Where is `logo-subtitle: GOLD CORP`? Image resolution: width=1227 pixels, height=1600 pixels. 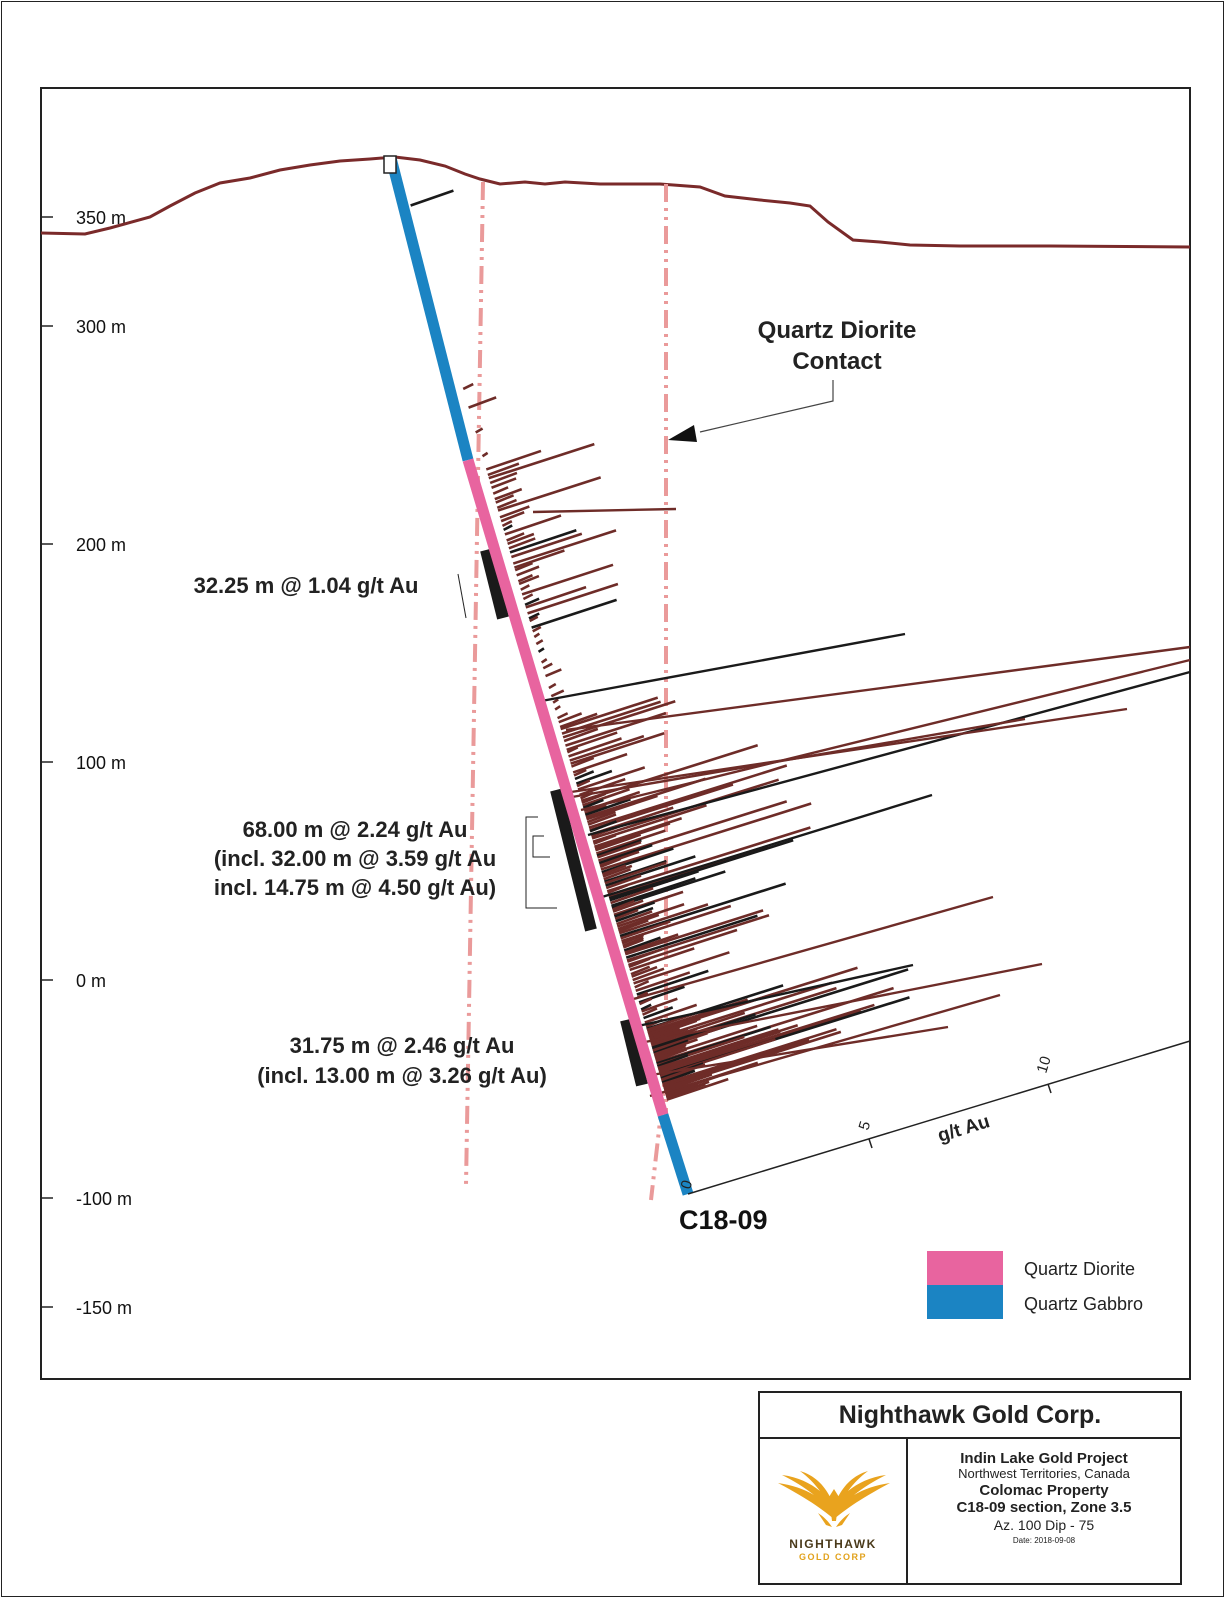
logo-subtitle: GOLD CORP is located at coordinates (832, 1557).